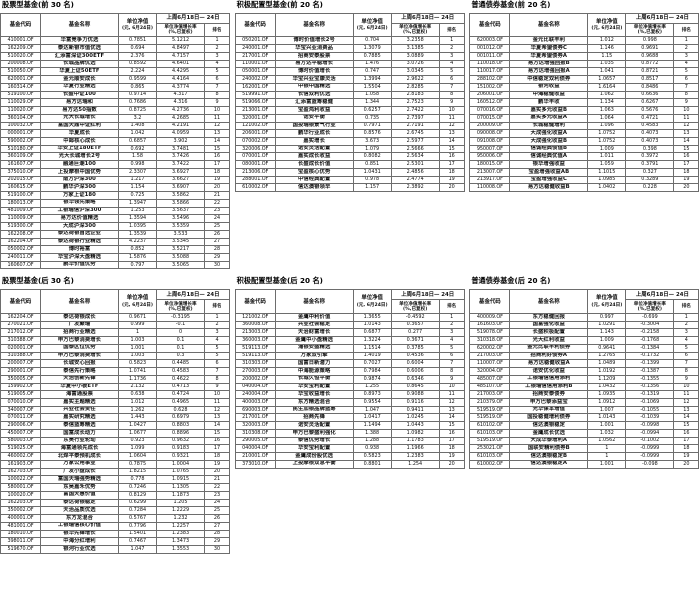  Describe the element at coordinates (607, 418) in the screenshot. I see `cell-unit-nav: 1.0143` at that location.